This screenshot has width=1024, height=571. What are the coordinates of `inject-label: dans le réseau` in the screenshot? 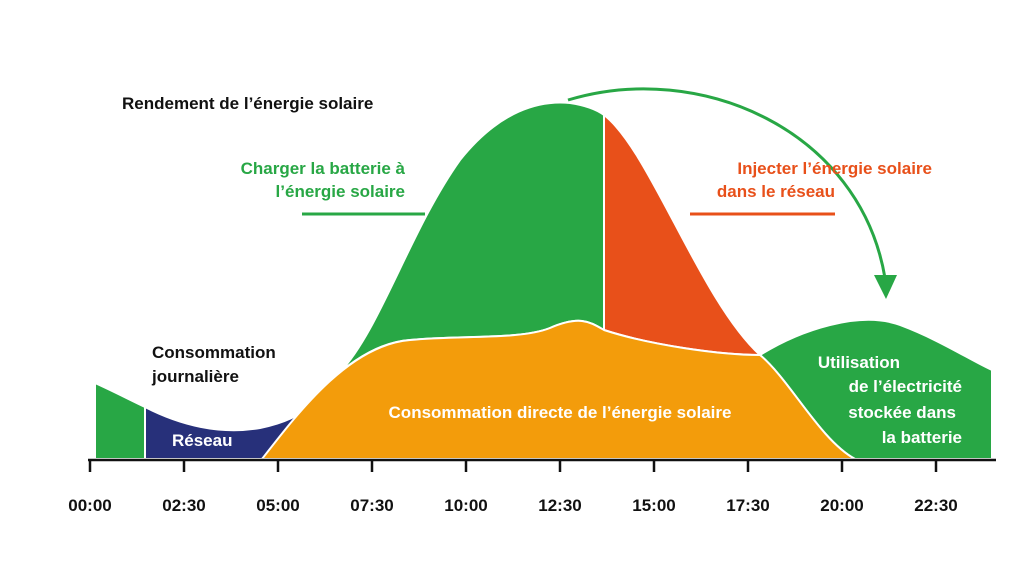 It's located at (776, 191).